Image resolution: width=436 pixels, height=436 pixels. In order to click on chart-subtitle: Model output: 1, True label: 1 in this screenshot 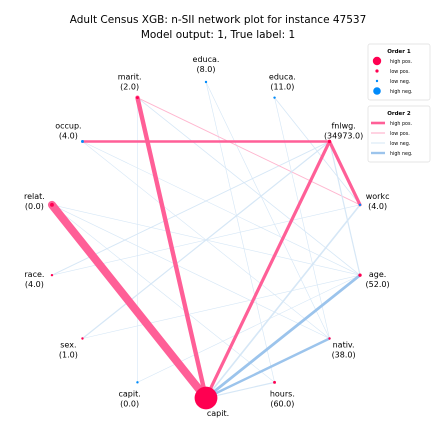, I will do `click(218, 35)`.